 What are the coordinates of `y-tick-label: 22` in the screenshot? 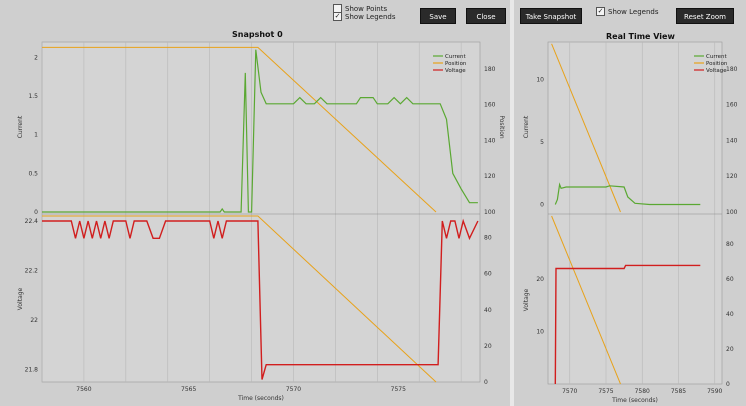 It's located at (34, 320).